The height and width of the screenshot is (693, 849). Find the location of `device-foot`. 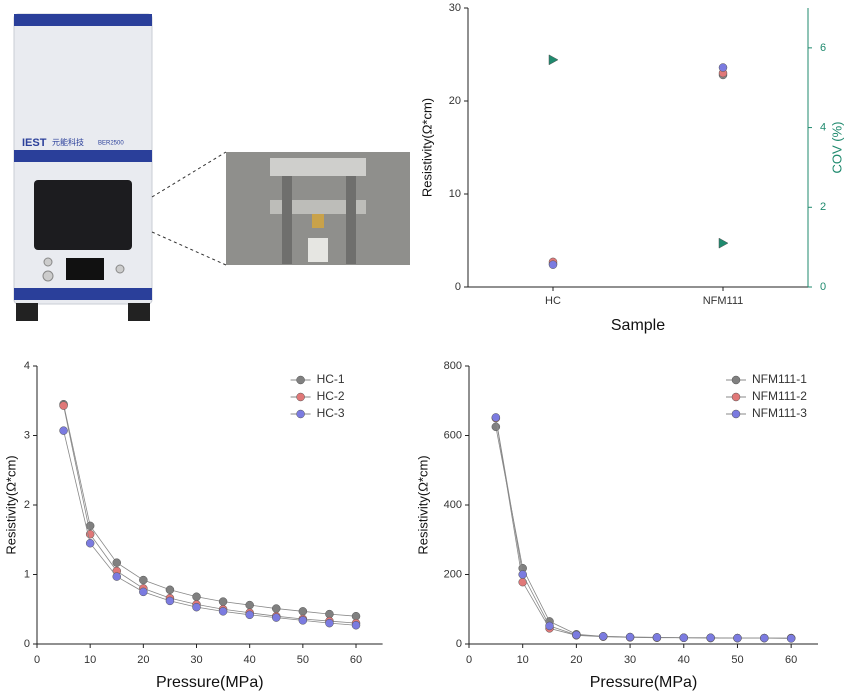

device-foot is located at coordinates (27, 312).